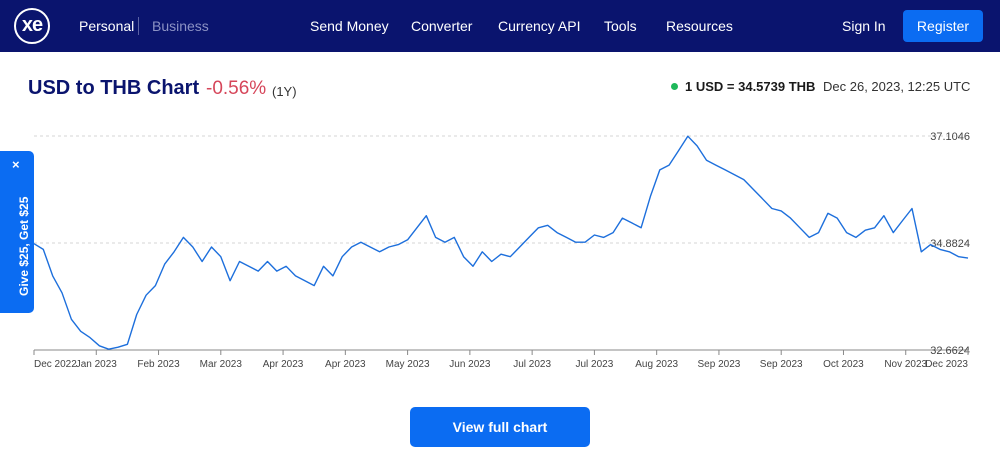 This screenshot has width=1000, height=464. What do you see at coordinates (946, 364) in the screenshot?
I see `x-tick-label: Dec 2023` at bounding box center [946, 364].